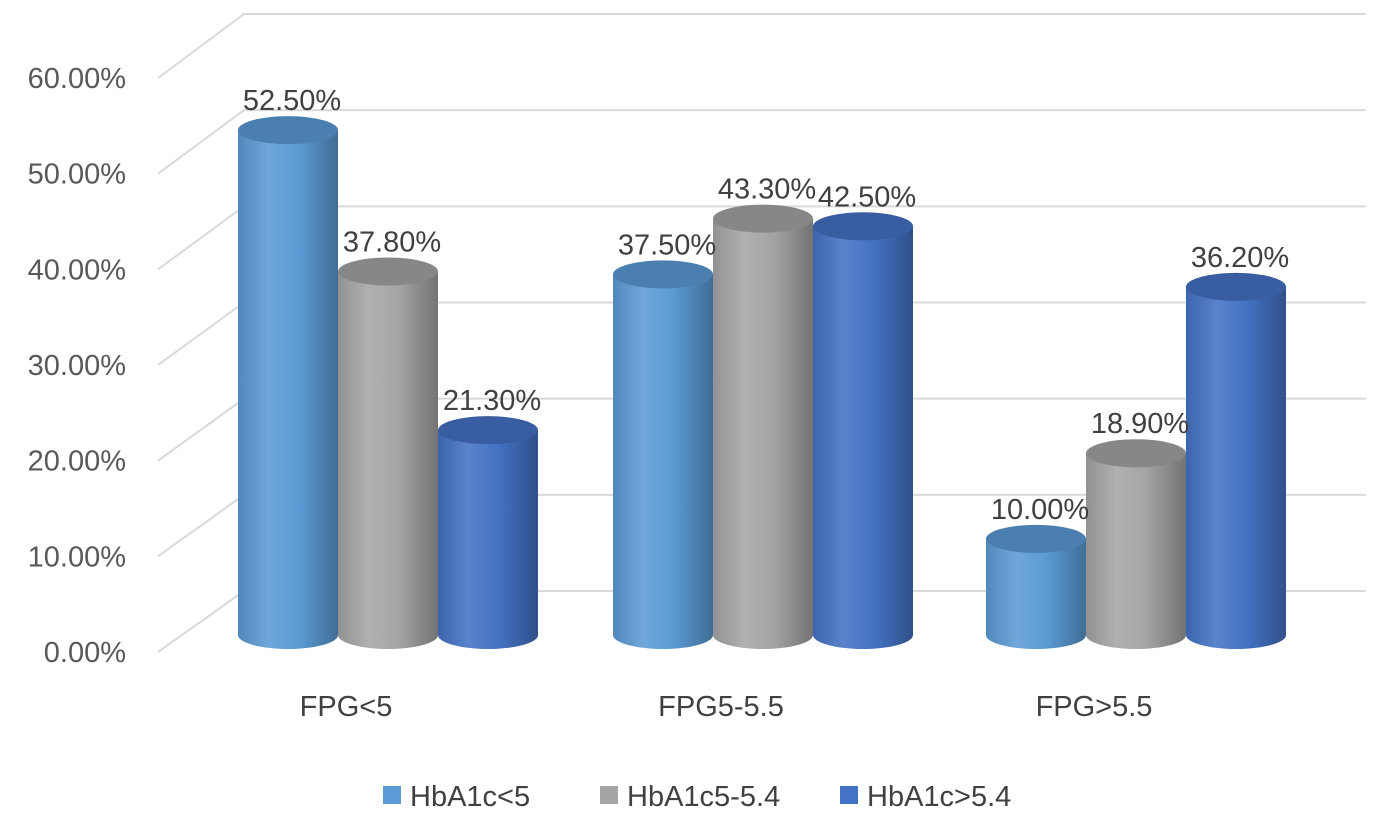 Image resolution: width=1380 pixels, height=819 pixels. I want to click on data-label-fpg-5-hba1c-5-4: 21.30%, so click(492, 401).